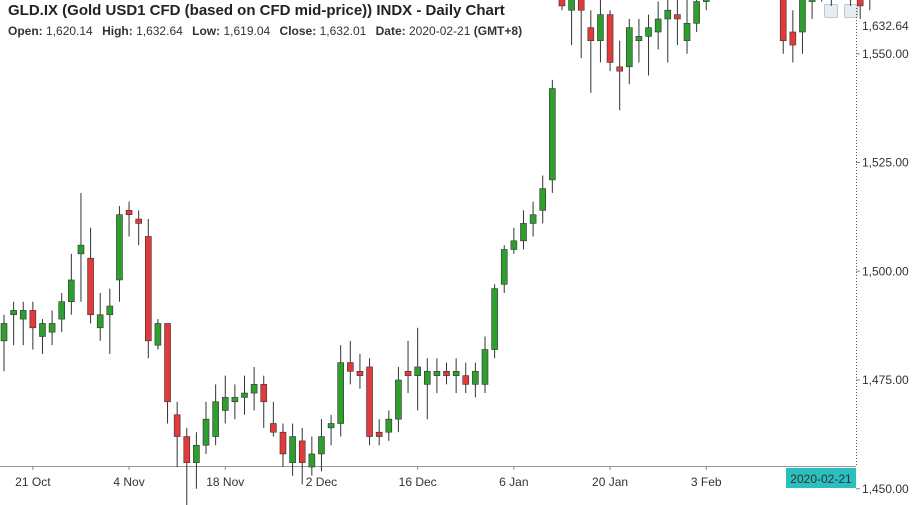  What do you see at coordinates (247, 31) in the screenshot?
I see `low-value: 1,619.04` at bounding box center [247, 31].